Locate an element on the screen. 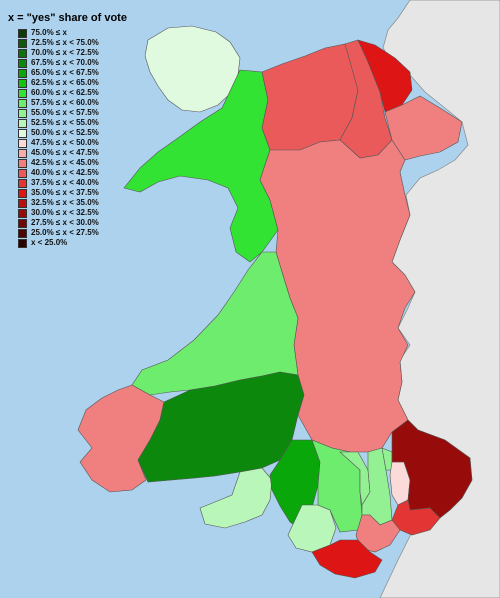  legend-label: 27.5% ≤ x < 30.0% is located at coordinates (65, 222).